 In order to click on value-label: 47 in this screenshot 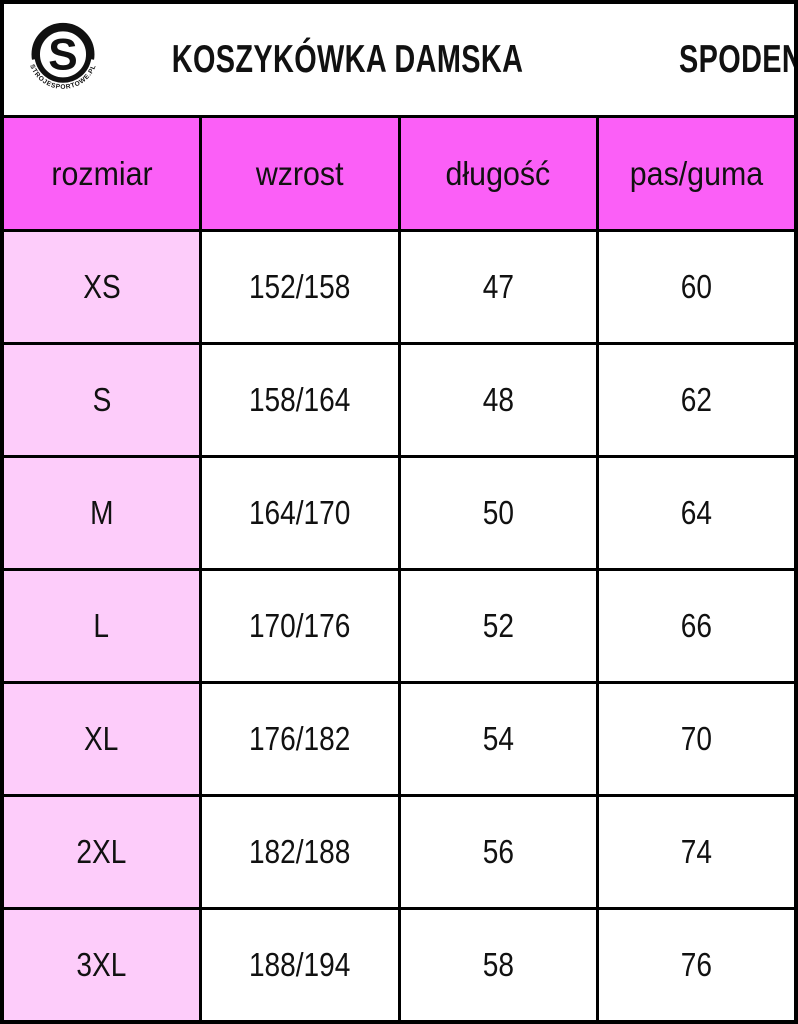, I will do `click(498, 286)`.